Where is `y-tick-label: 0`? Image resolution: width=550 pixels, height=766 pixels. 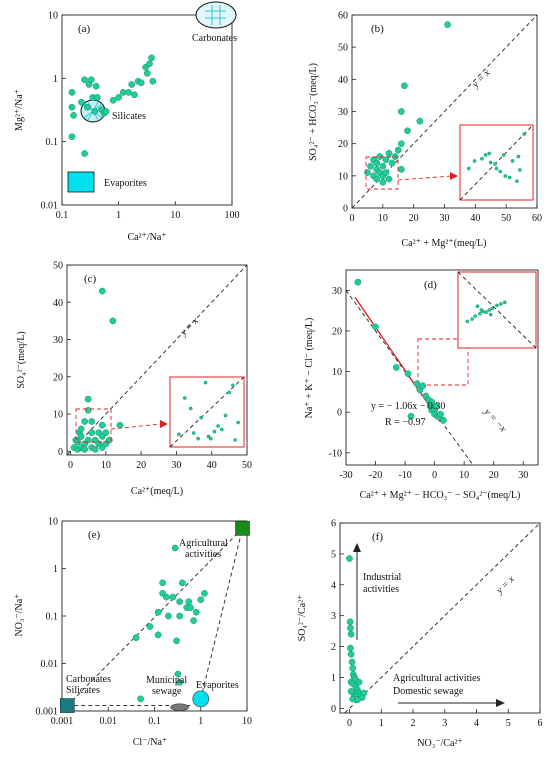 y-tick-label: 0 is located at coordinates (339, 413).